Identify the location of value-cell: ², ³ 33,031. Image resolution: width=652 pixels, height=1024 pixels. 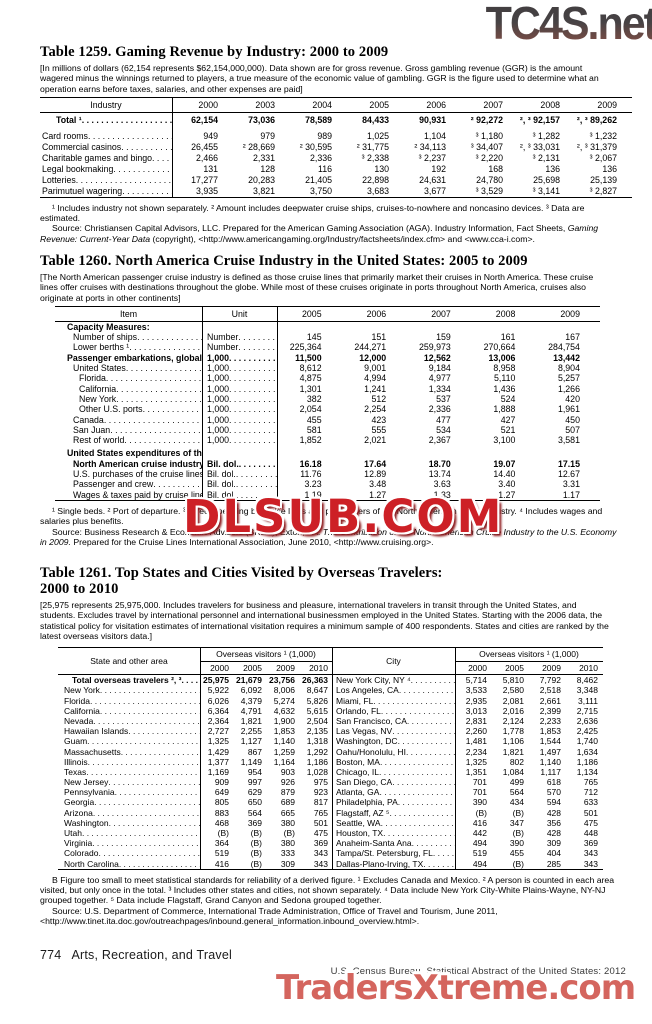
(539, 146).